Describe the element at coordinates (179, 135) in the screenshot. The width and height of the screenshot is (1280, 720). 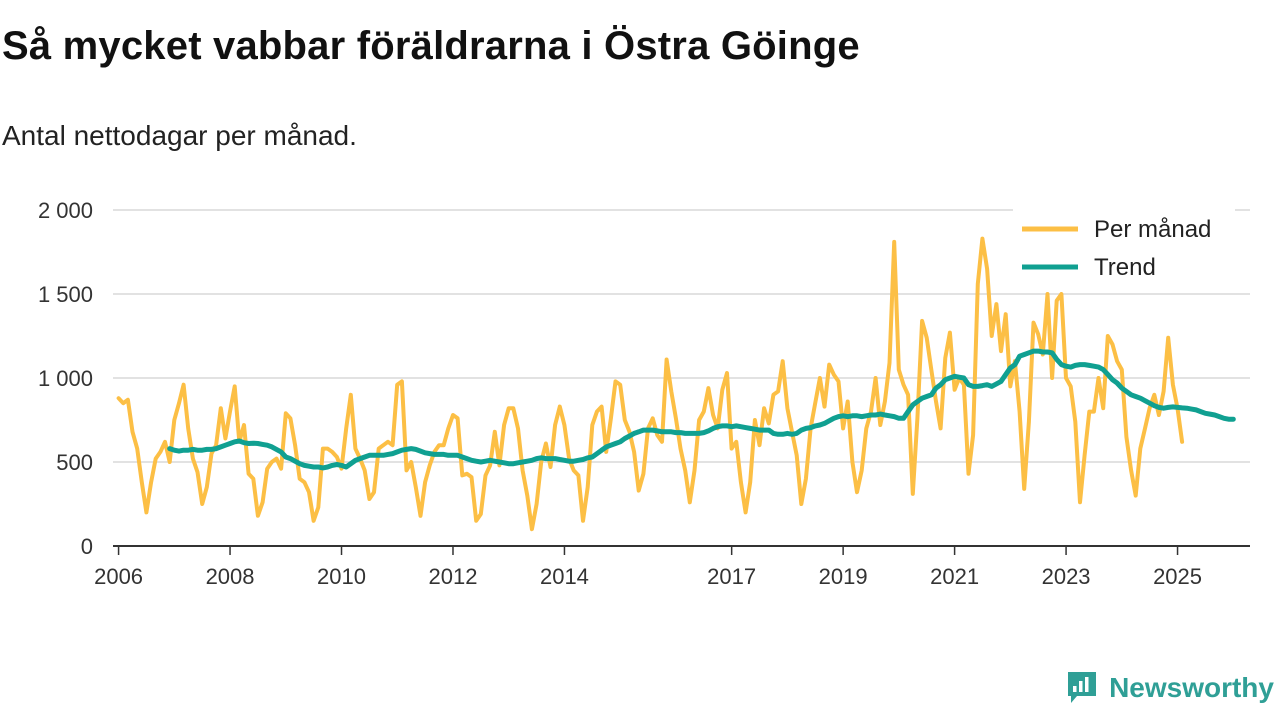
I see `chart-subtitle: Antal nettodagar per månad.` at that location.